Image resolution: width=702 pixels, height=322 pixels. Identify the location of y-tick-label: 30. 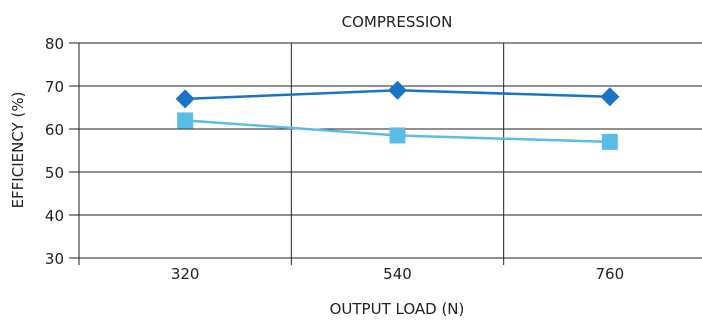
(54, 259).